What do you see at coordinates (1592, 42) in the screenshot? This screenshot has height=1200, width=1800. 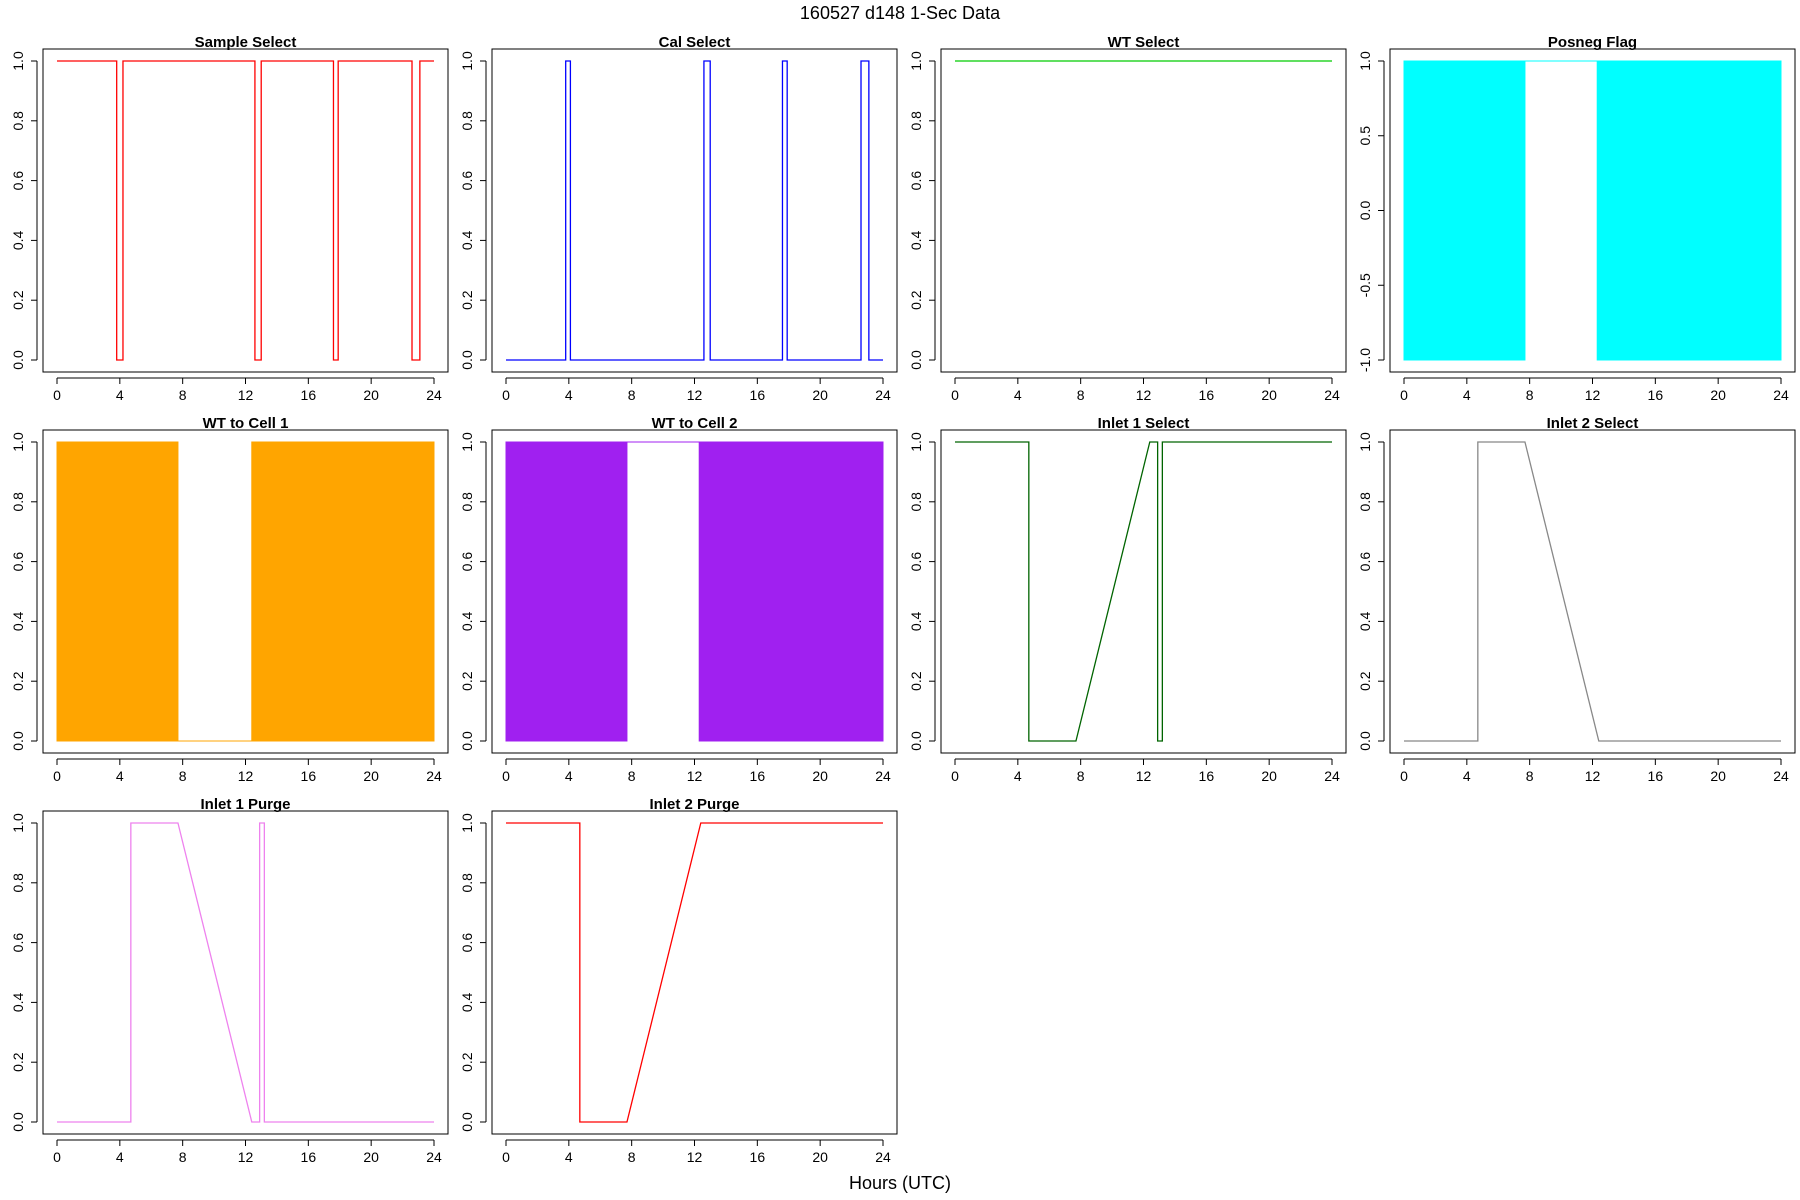 I see `panel-title: Posneg Flag` at bounding box center [1592, 42].